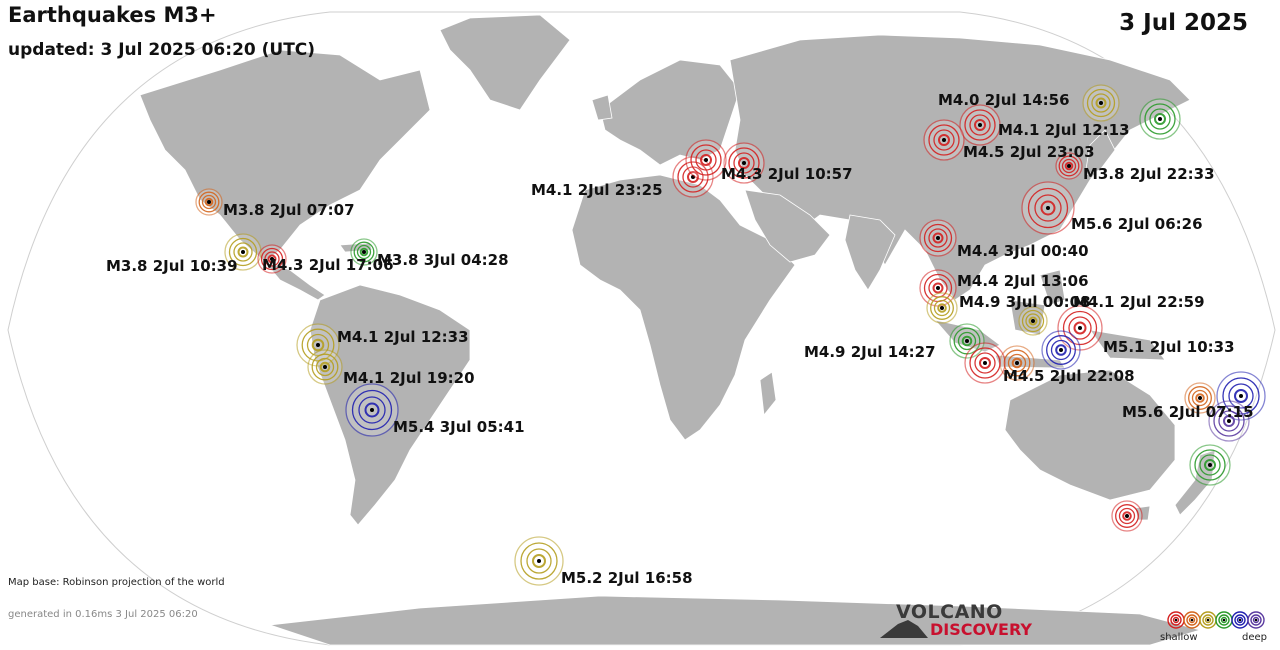 The image size is (1280, 650). I want to click on quake-label: M3.8 2Jul 10:39, so click(172, 266).